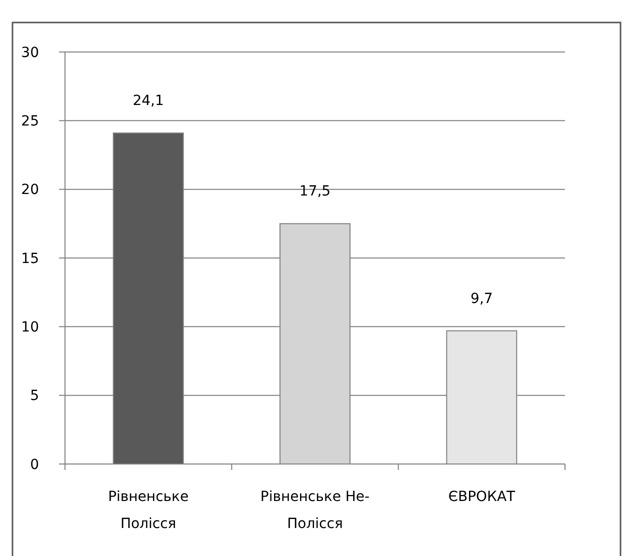 The image size is (622, 556). I want to click on y-tick-label: 25, so click(30, 122).